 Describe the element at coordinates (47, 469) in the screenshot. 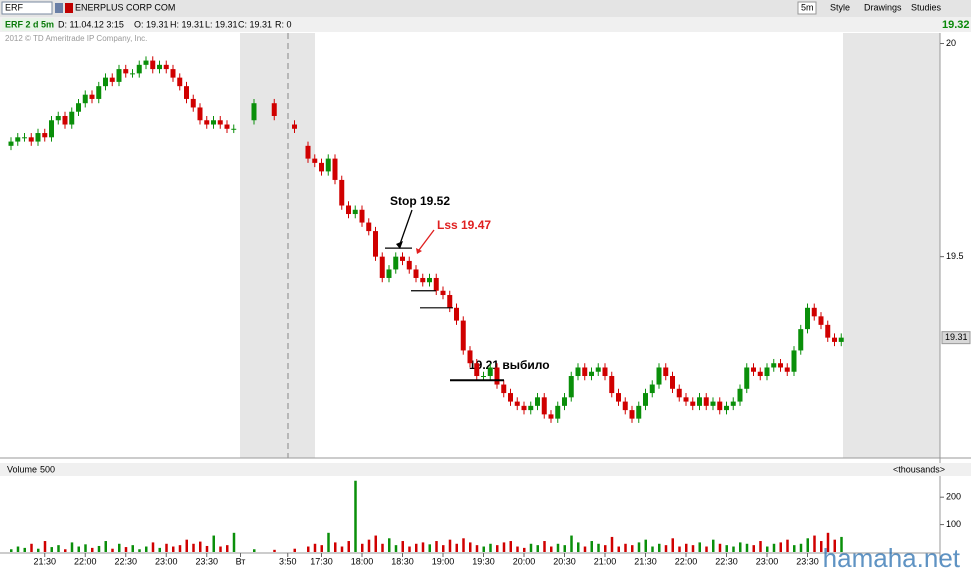

I see `volume-period: 500` at that location.